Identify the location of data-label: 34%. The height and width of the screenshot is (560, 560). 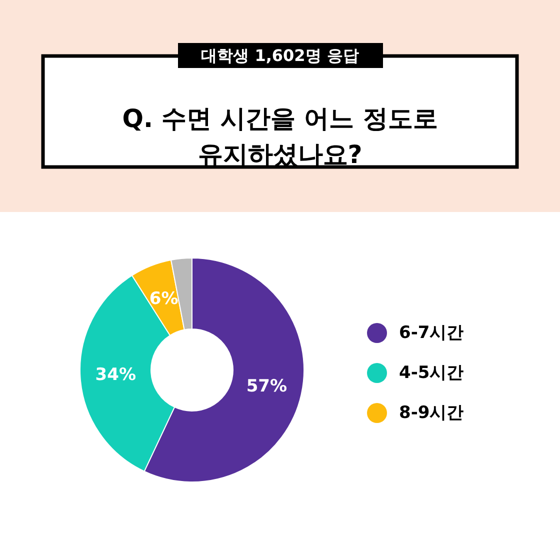
(115, 374).